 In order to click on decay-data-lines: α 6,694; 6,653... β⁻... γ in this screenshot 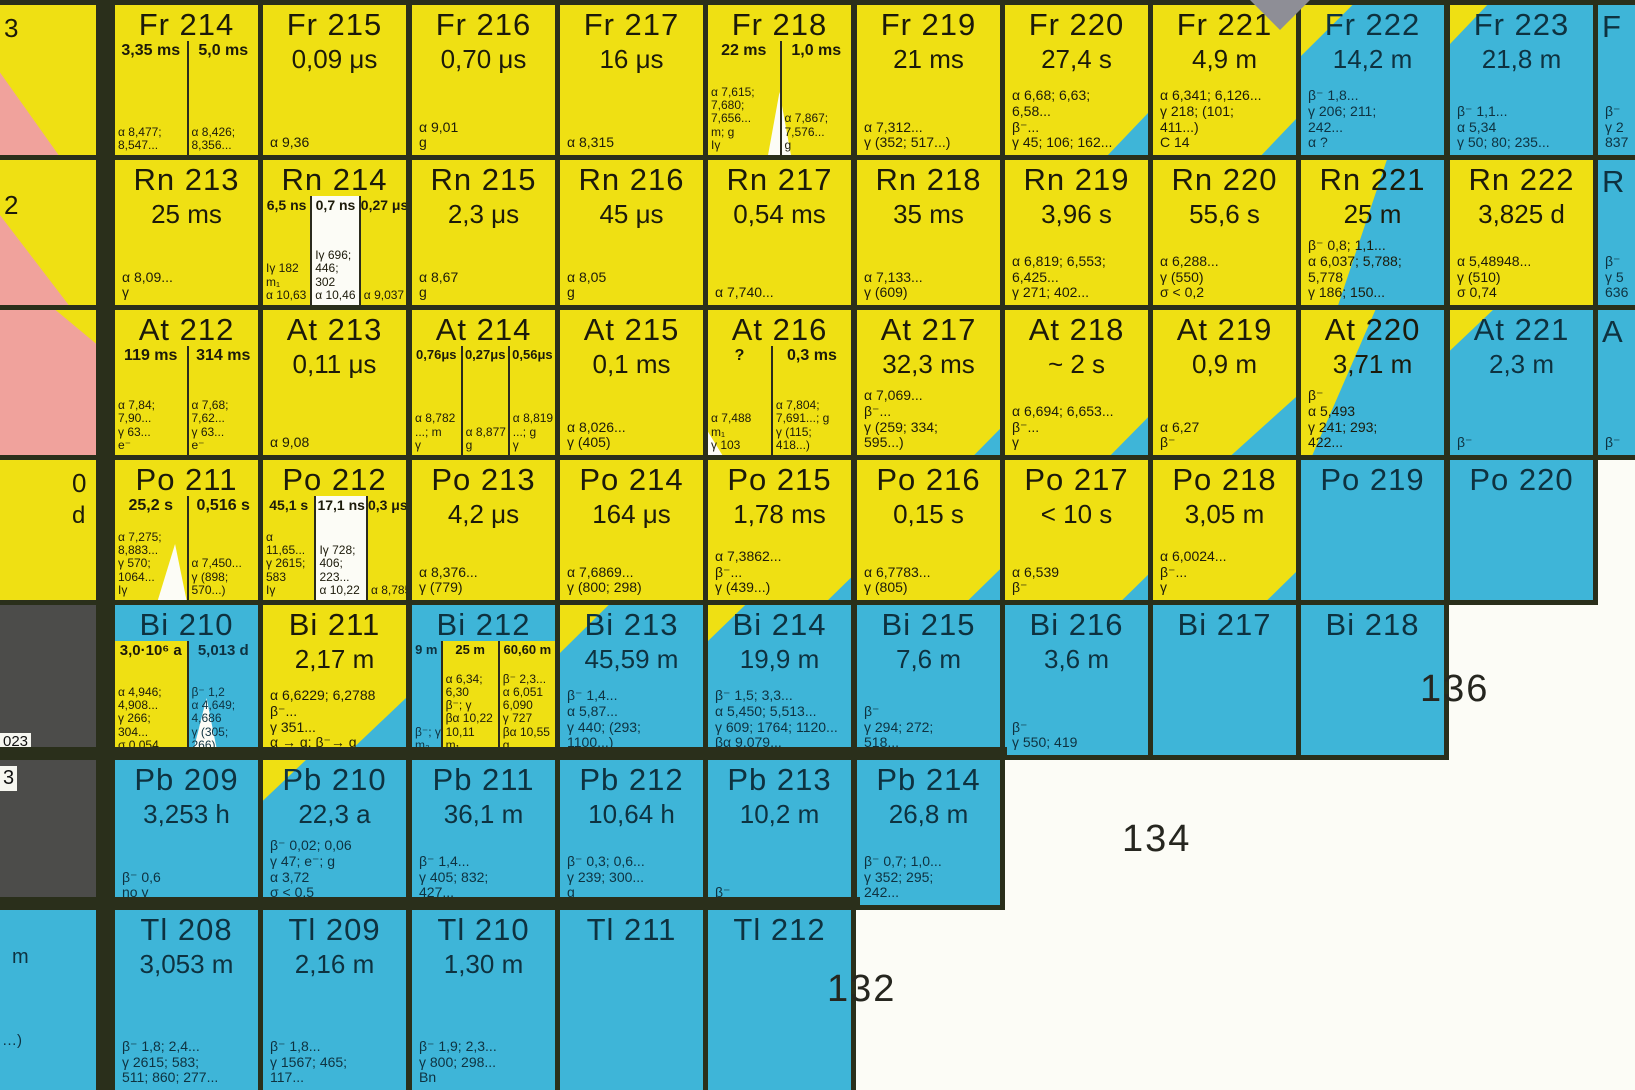, I will do `click(1063, 426)`.